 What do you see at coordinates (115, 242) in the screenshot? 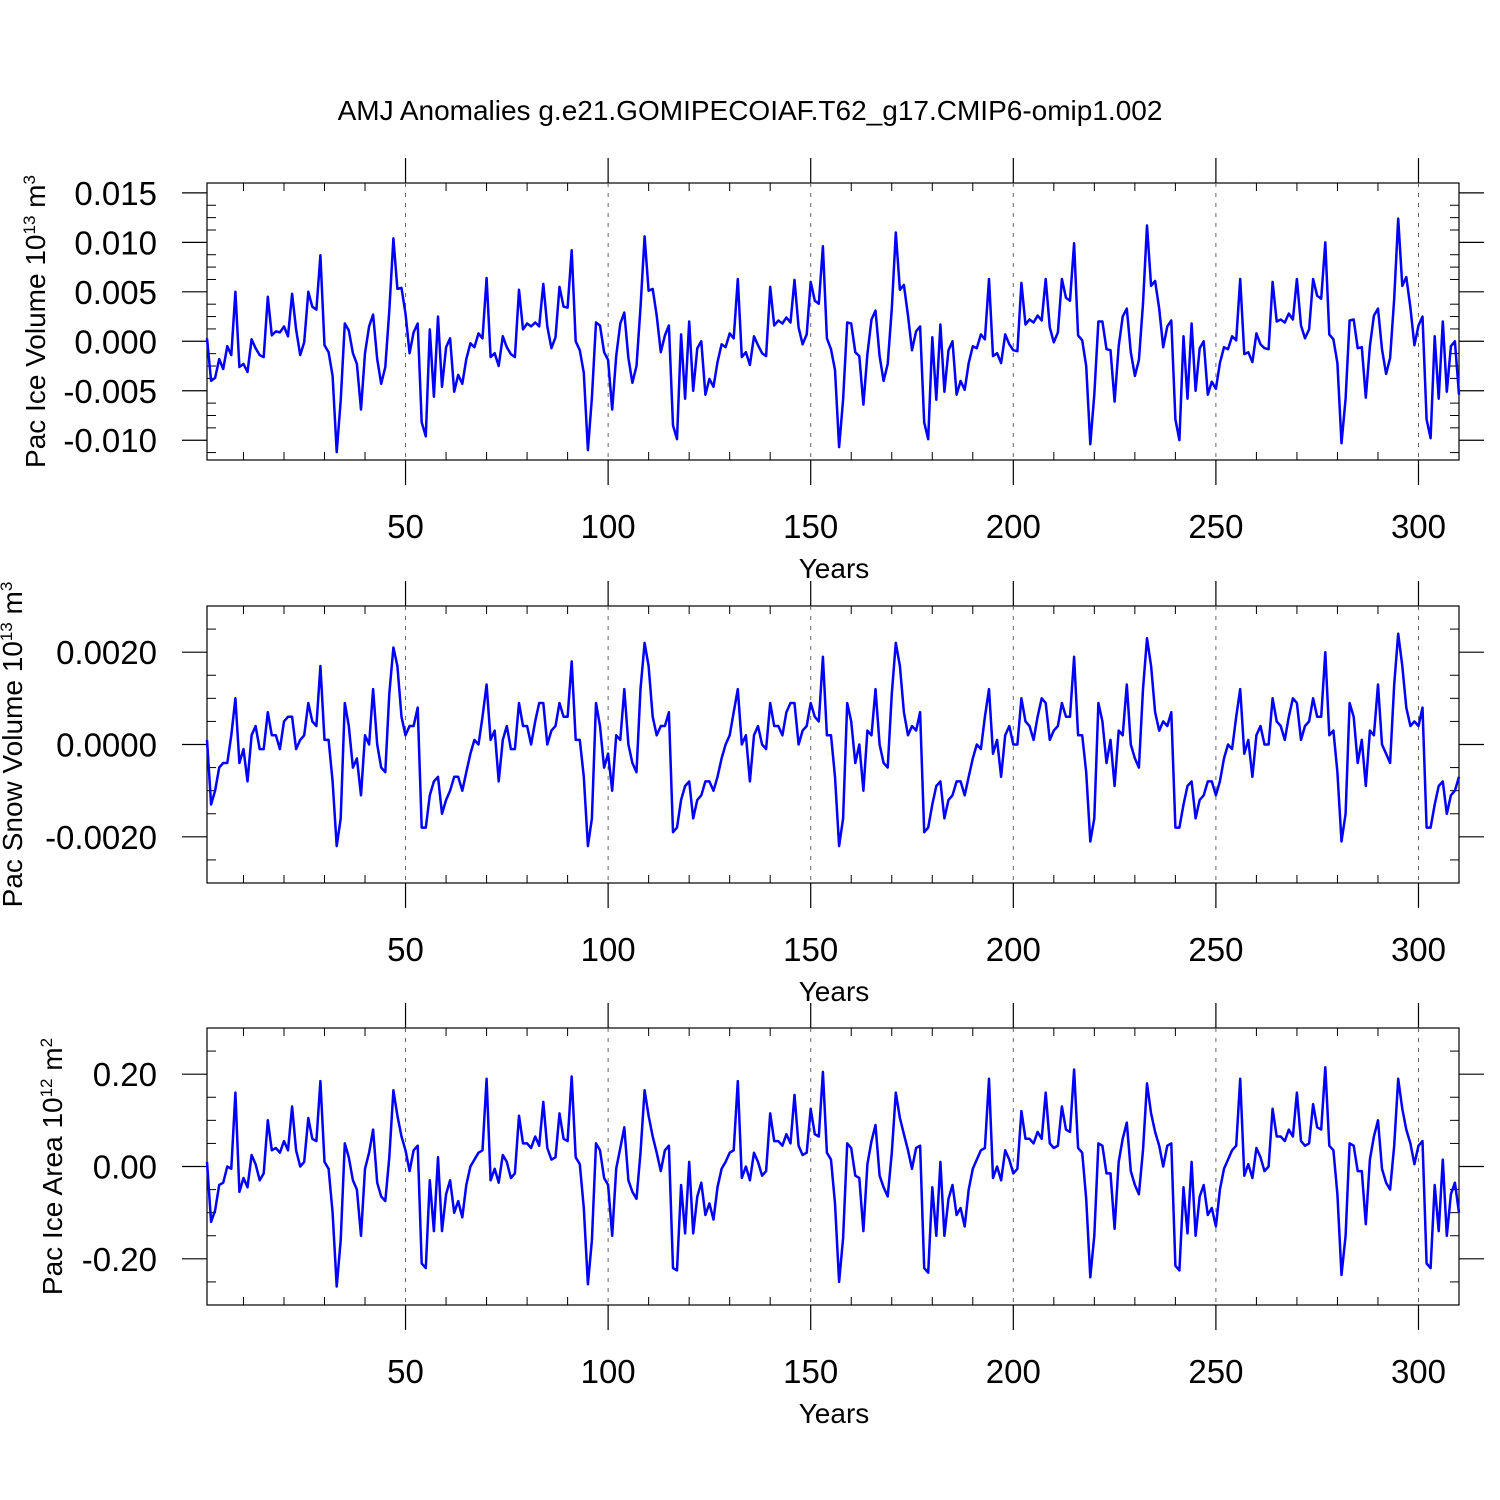
I see `y-tick-label: 0.010` at bounding box center [115, 242].